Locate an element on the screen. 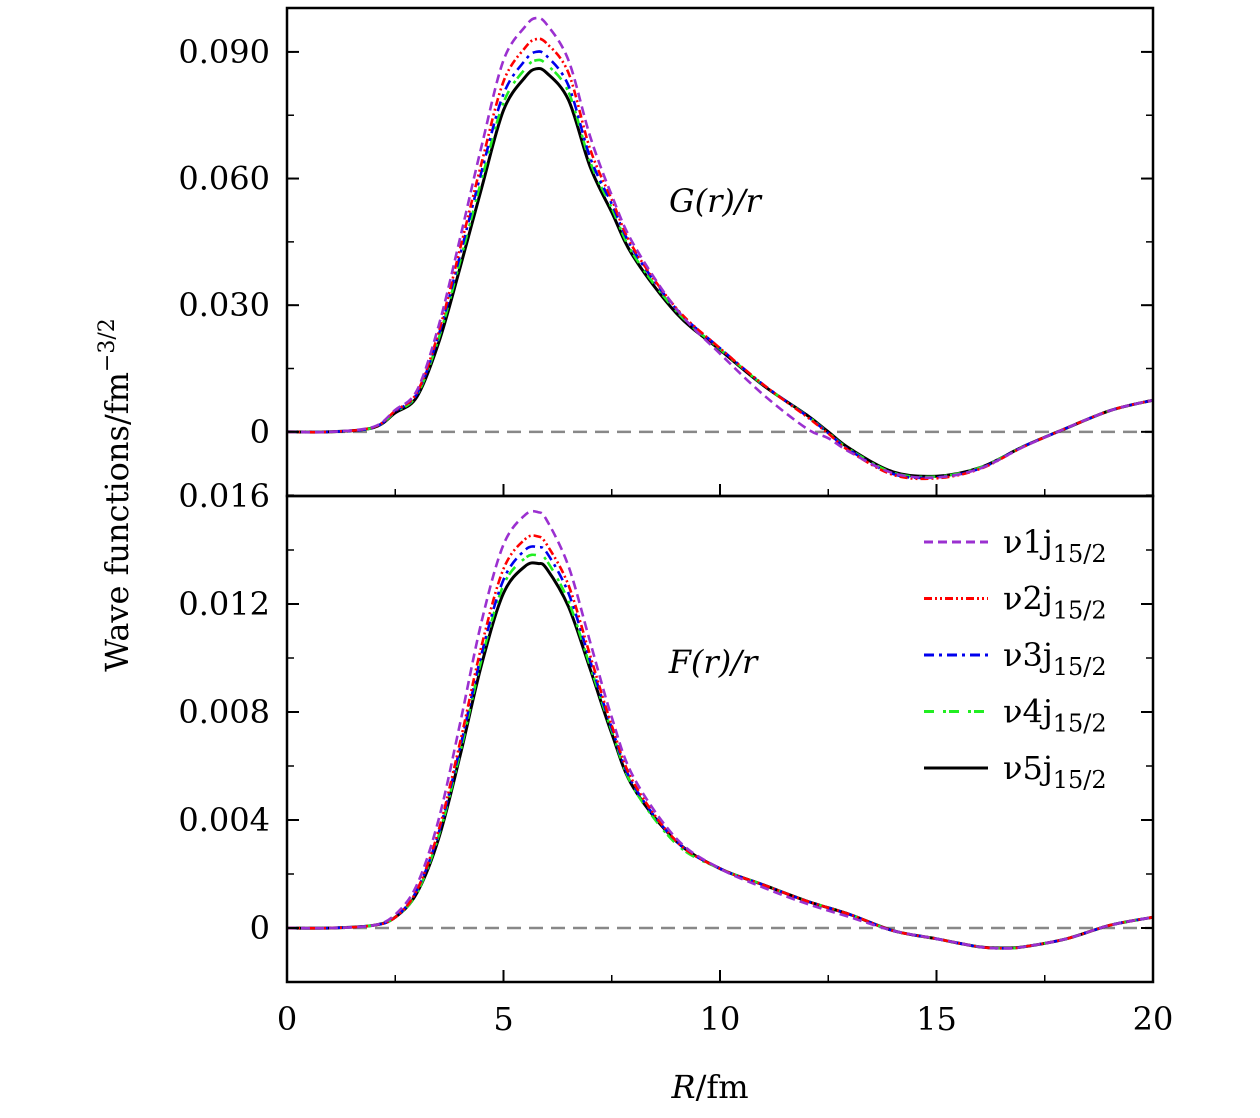 The image size is (1260, 1118). legend-label: ν2j15/2 is located at coordinates (1055, 602).